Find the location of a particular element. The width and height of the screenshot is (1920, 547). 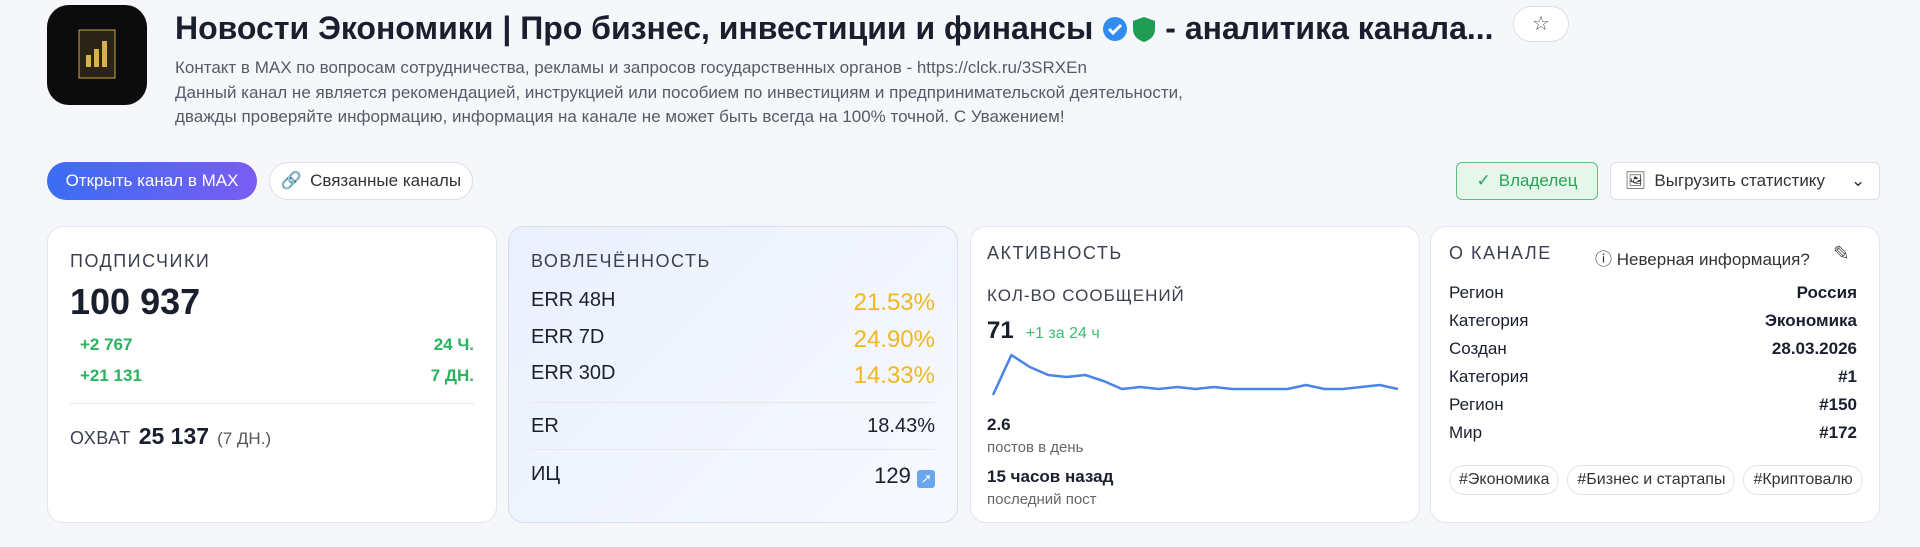

change-row: +21 131 7 ДН. is located at coordinates (277, 376).